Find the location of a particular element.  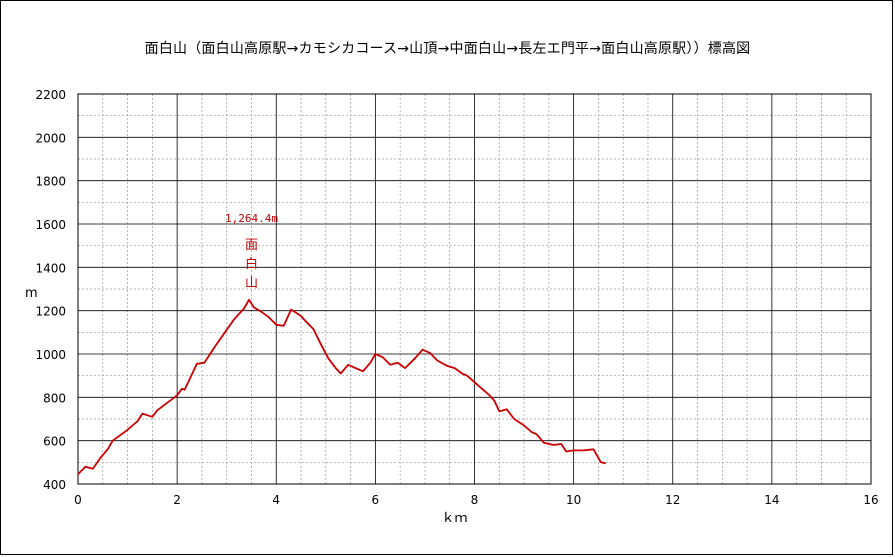

x-tick-label: 4 is located at coordinates (276, 500).